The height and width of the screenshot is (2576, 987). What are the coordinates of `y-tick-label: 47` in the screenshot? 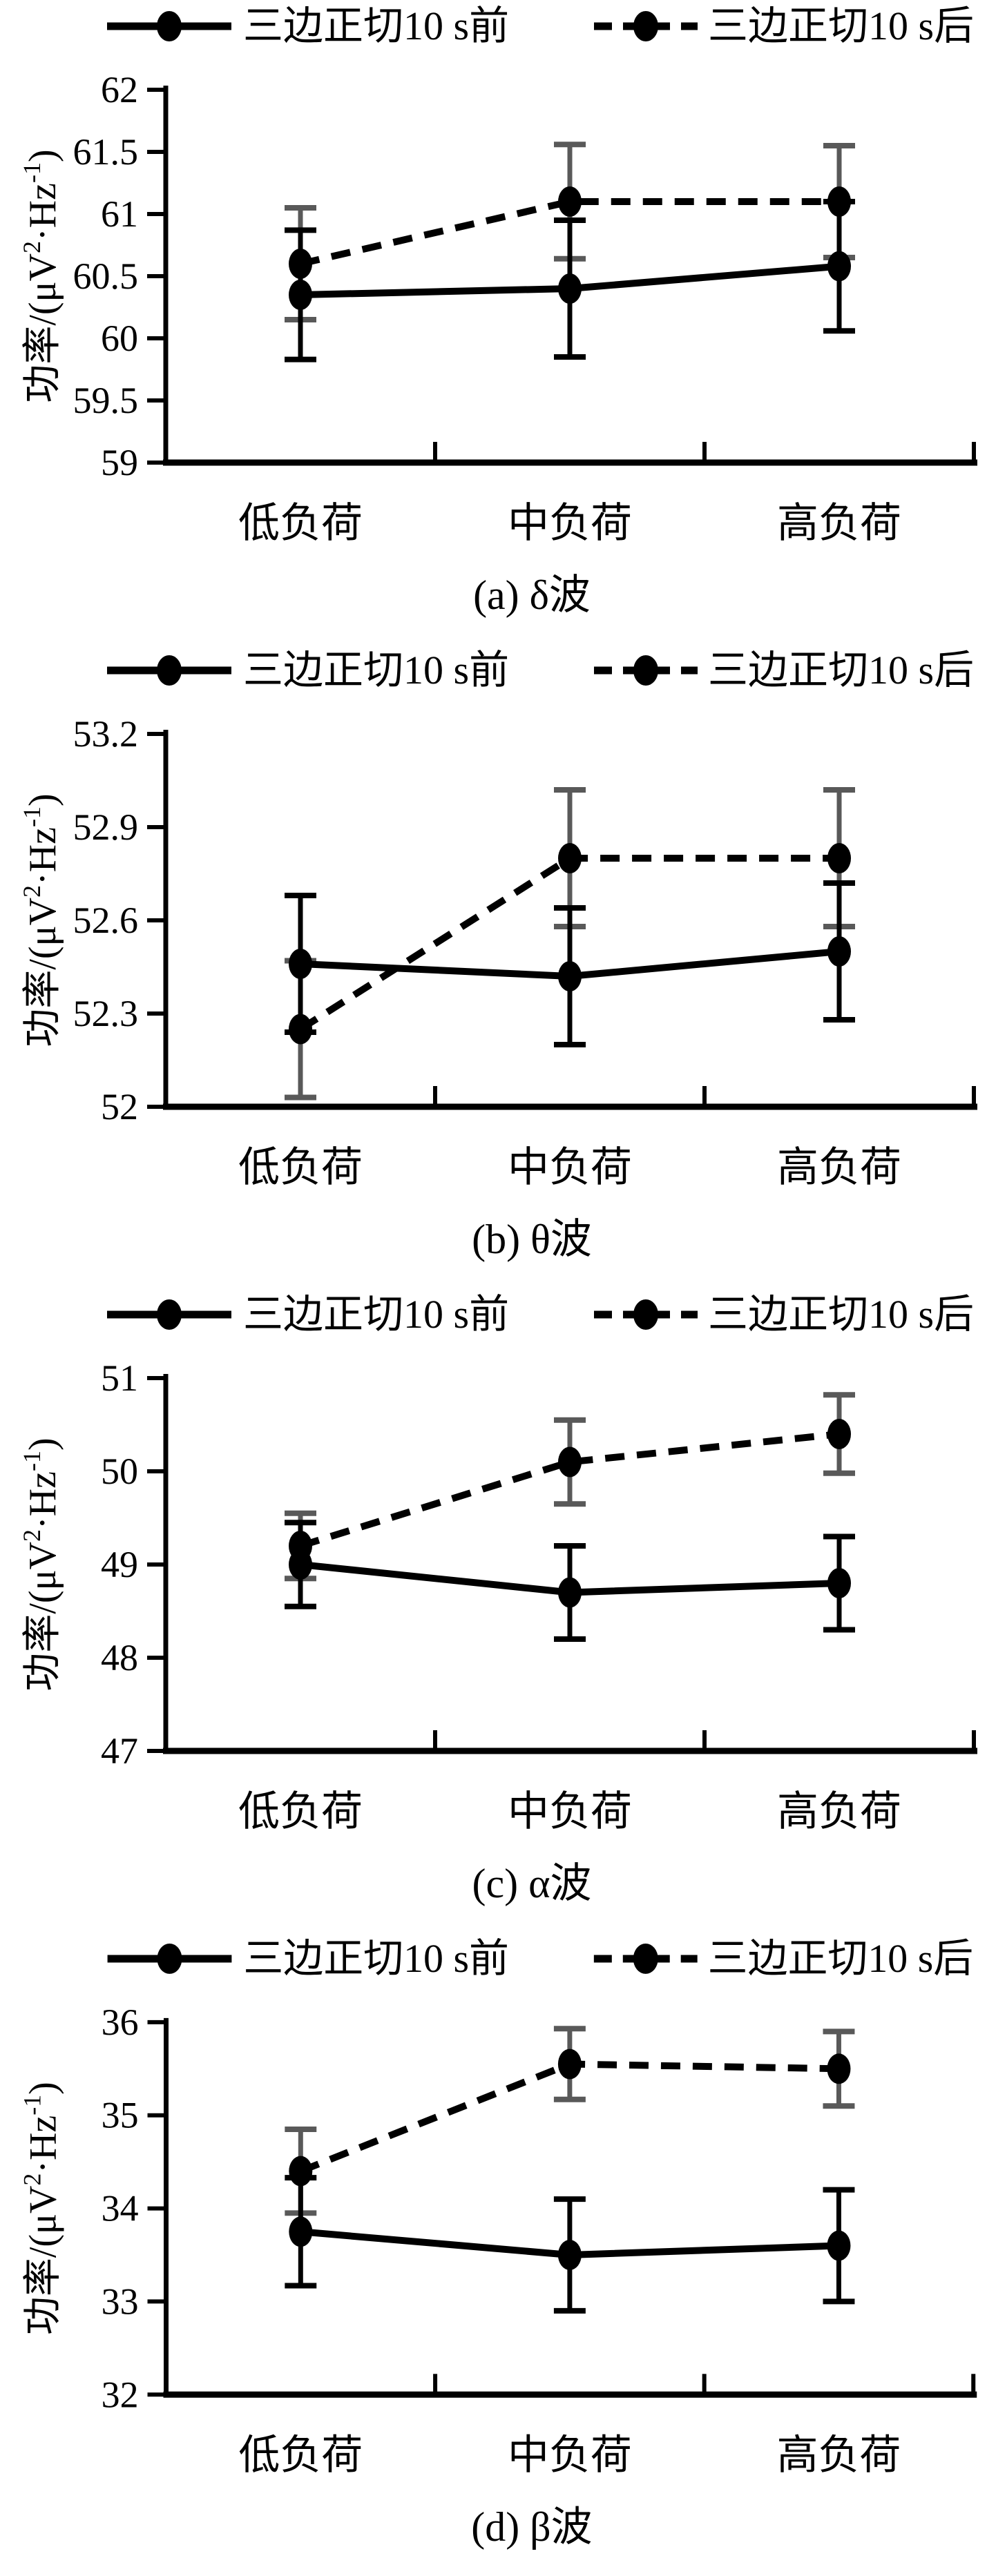 It's located at (119, 1751).